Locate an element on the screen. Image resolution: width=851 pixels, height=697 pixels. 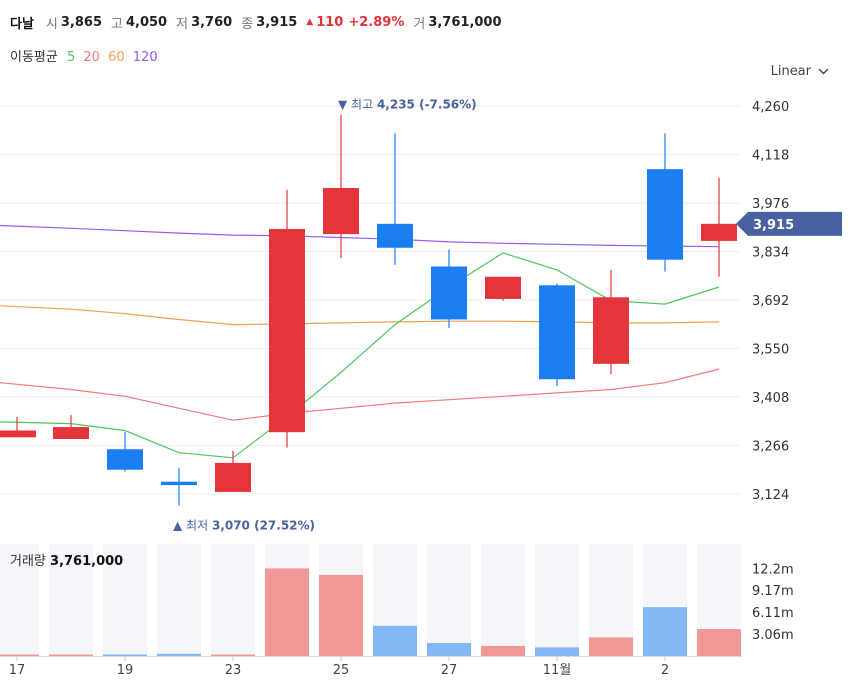
high-value: 4,050 is located at coordinates (146, 22).